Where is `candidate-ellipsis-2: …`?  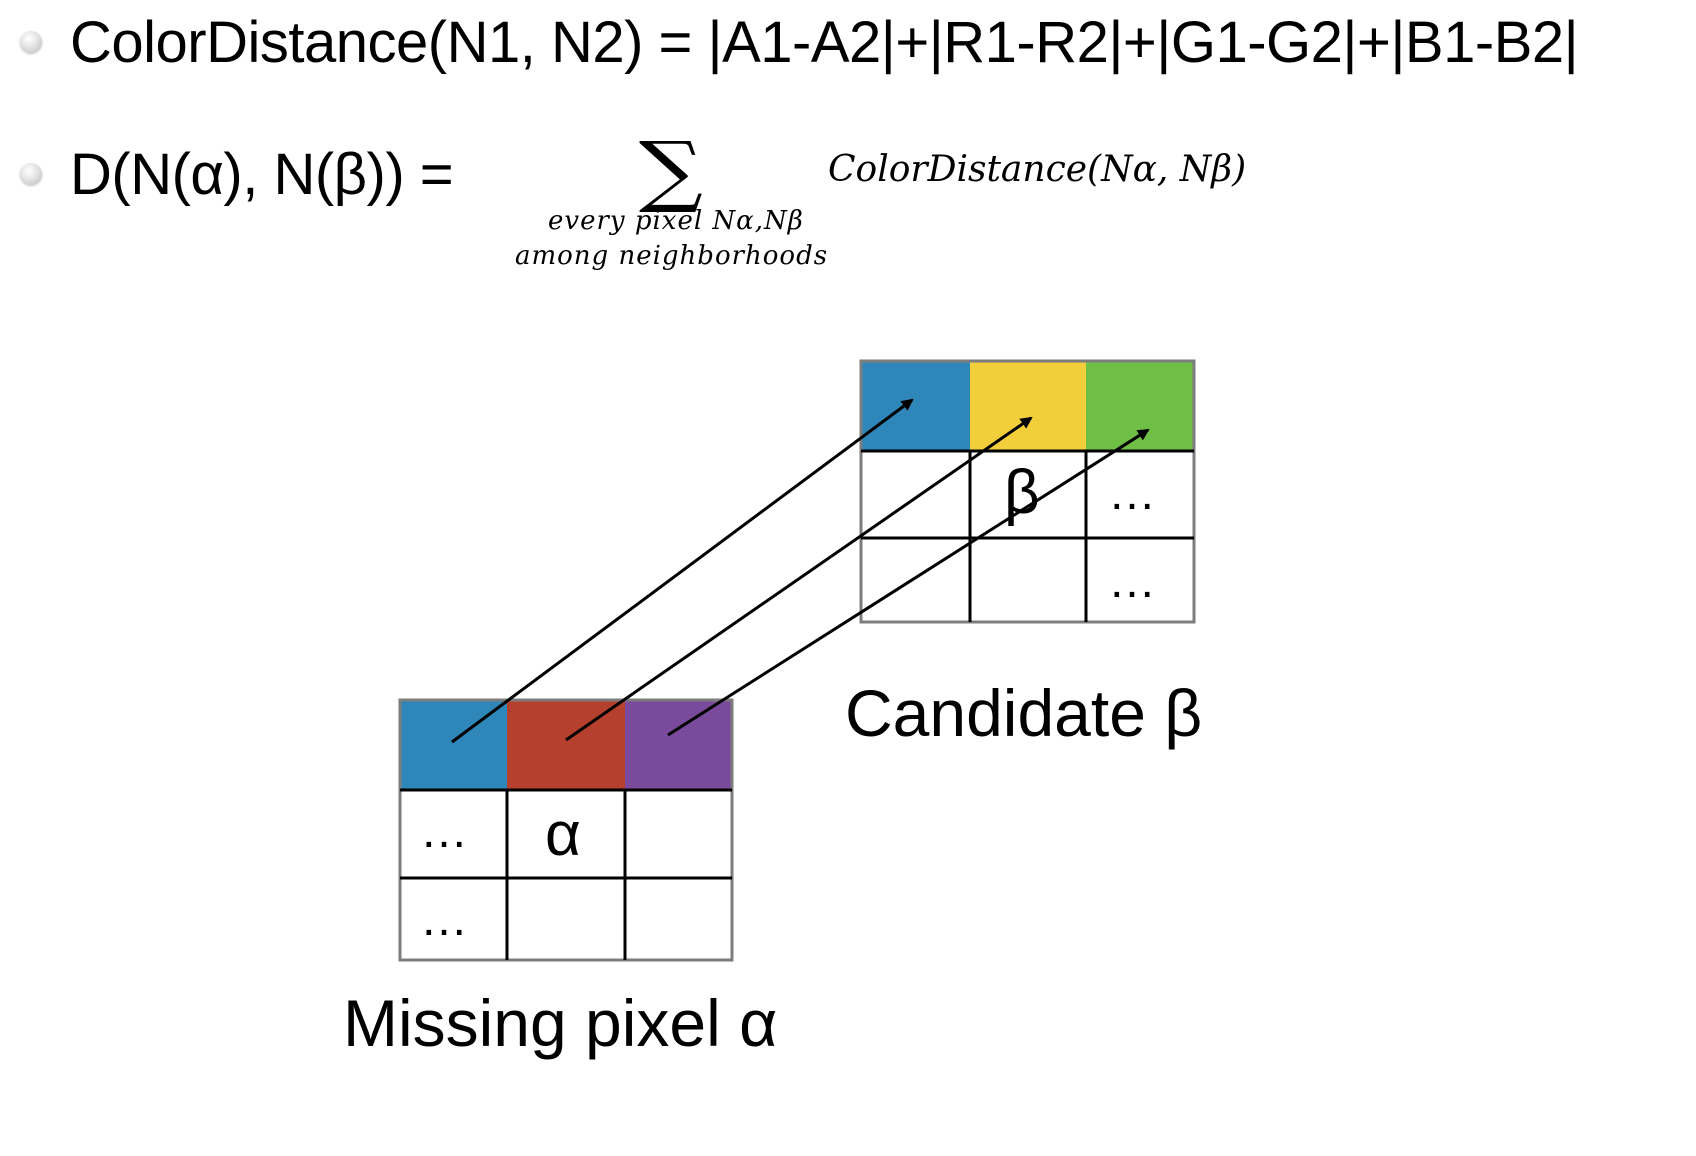 candidate-ellipsis-2: … is located at coordinates (1132, 581).